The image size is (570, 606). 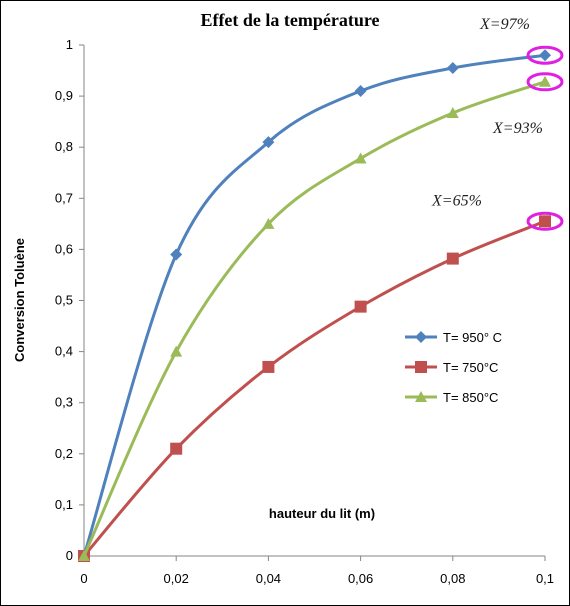 What do you see at coordinates (452, 578) in the screenshot?
I see `x-tick-label: 0,08` at bounding box center [452, 578].